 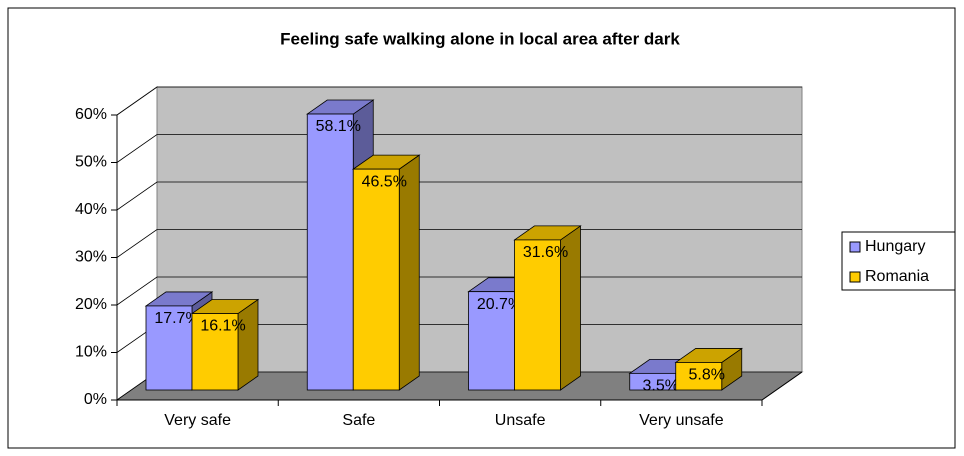 I want to click on x-tick-label: Very unsafe, so click(x=681, y=420).